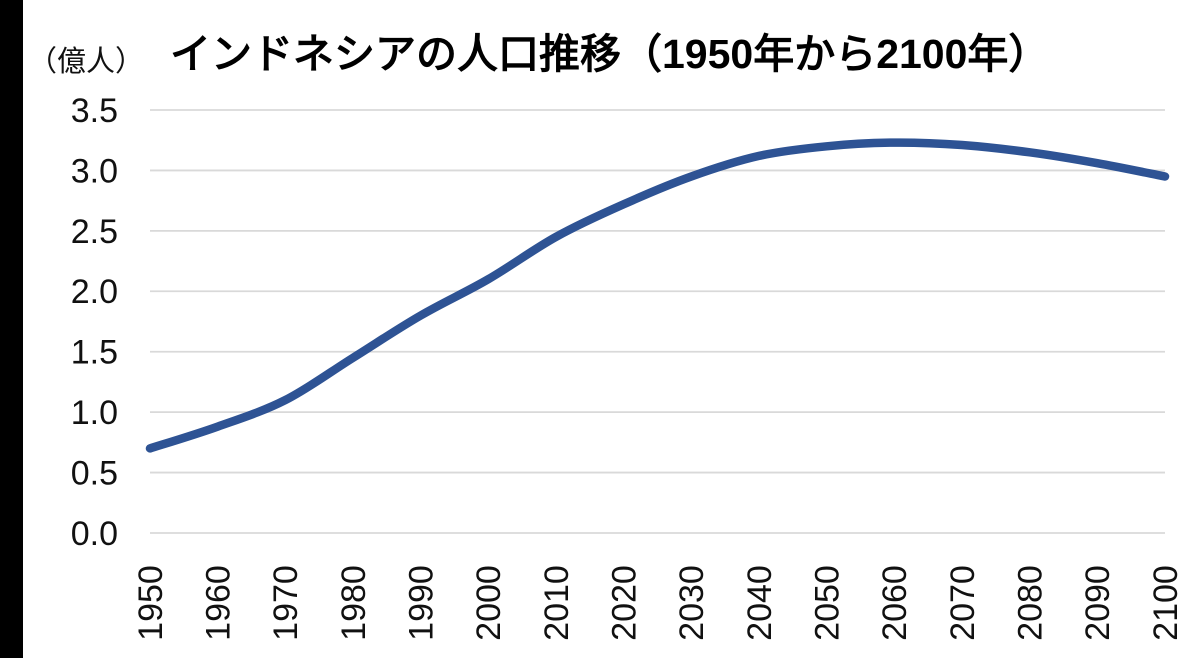  Describe the element at coordinates (354, 603) in the screenshot. I see `x-axis-tick-label: 1980` at that location.